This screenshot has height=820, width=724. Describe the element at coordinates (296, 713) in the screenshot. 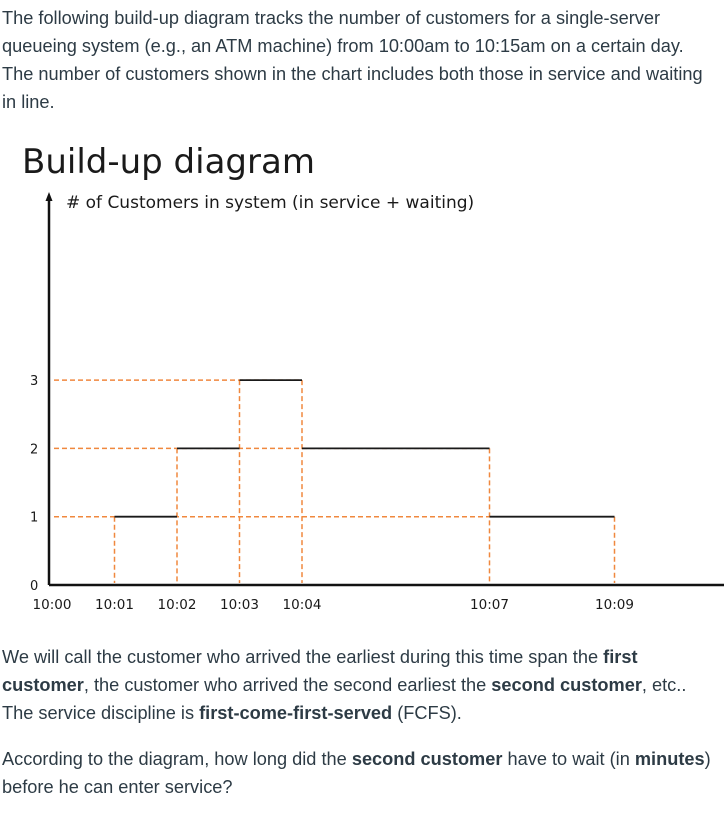

I see `definition-bold-fcfs: first-come-first-served` at that location.